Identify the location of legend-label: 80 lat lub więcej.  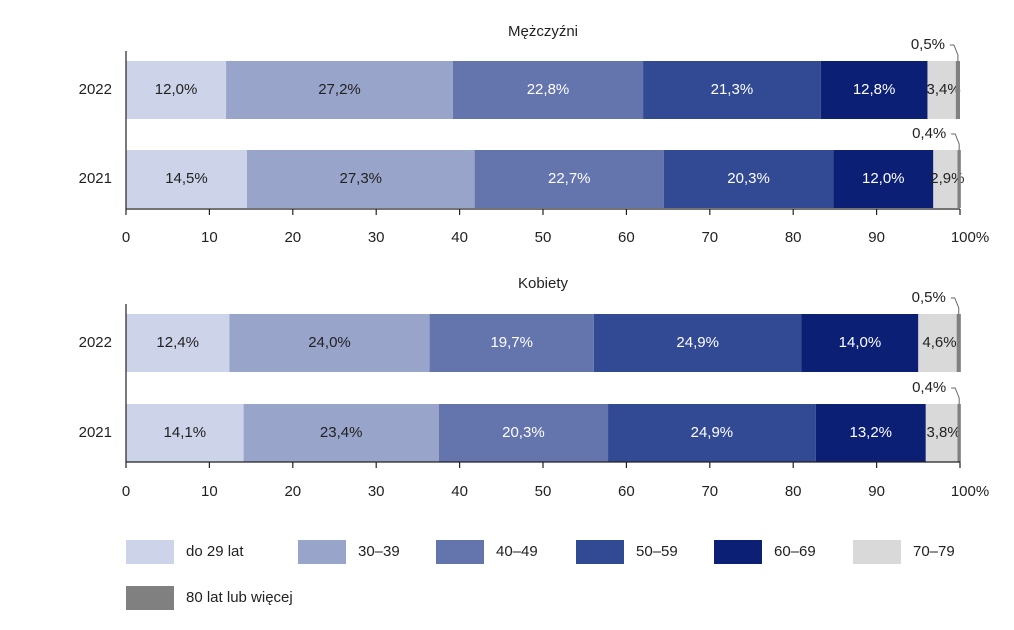
(239, 597).